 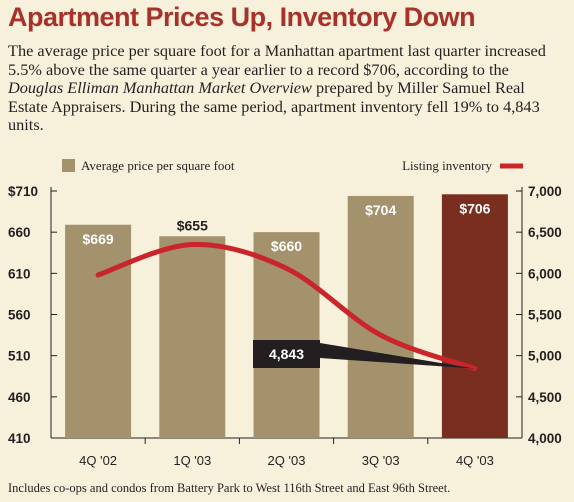 What do you see at coordinates (545, 232) in the screenshot?
I see `y-right-tick-label: 6,500` at bounding box center [545, 232].